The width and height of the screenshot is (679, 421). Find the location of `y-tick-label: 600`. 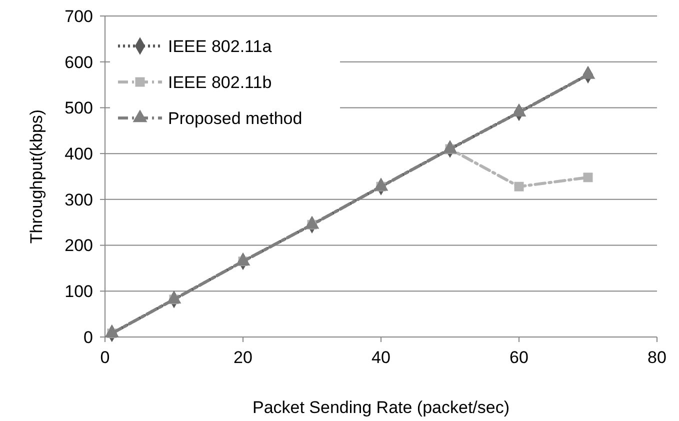

y-tick-label: 600 is located at coordinates (78, 62).